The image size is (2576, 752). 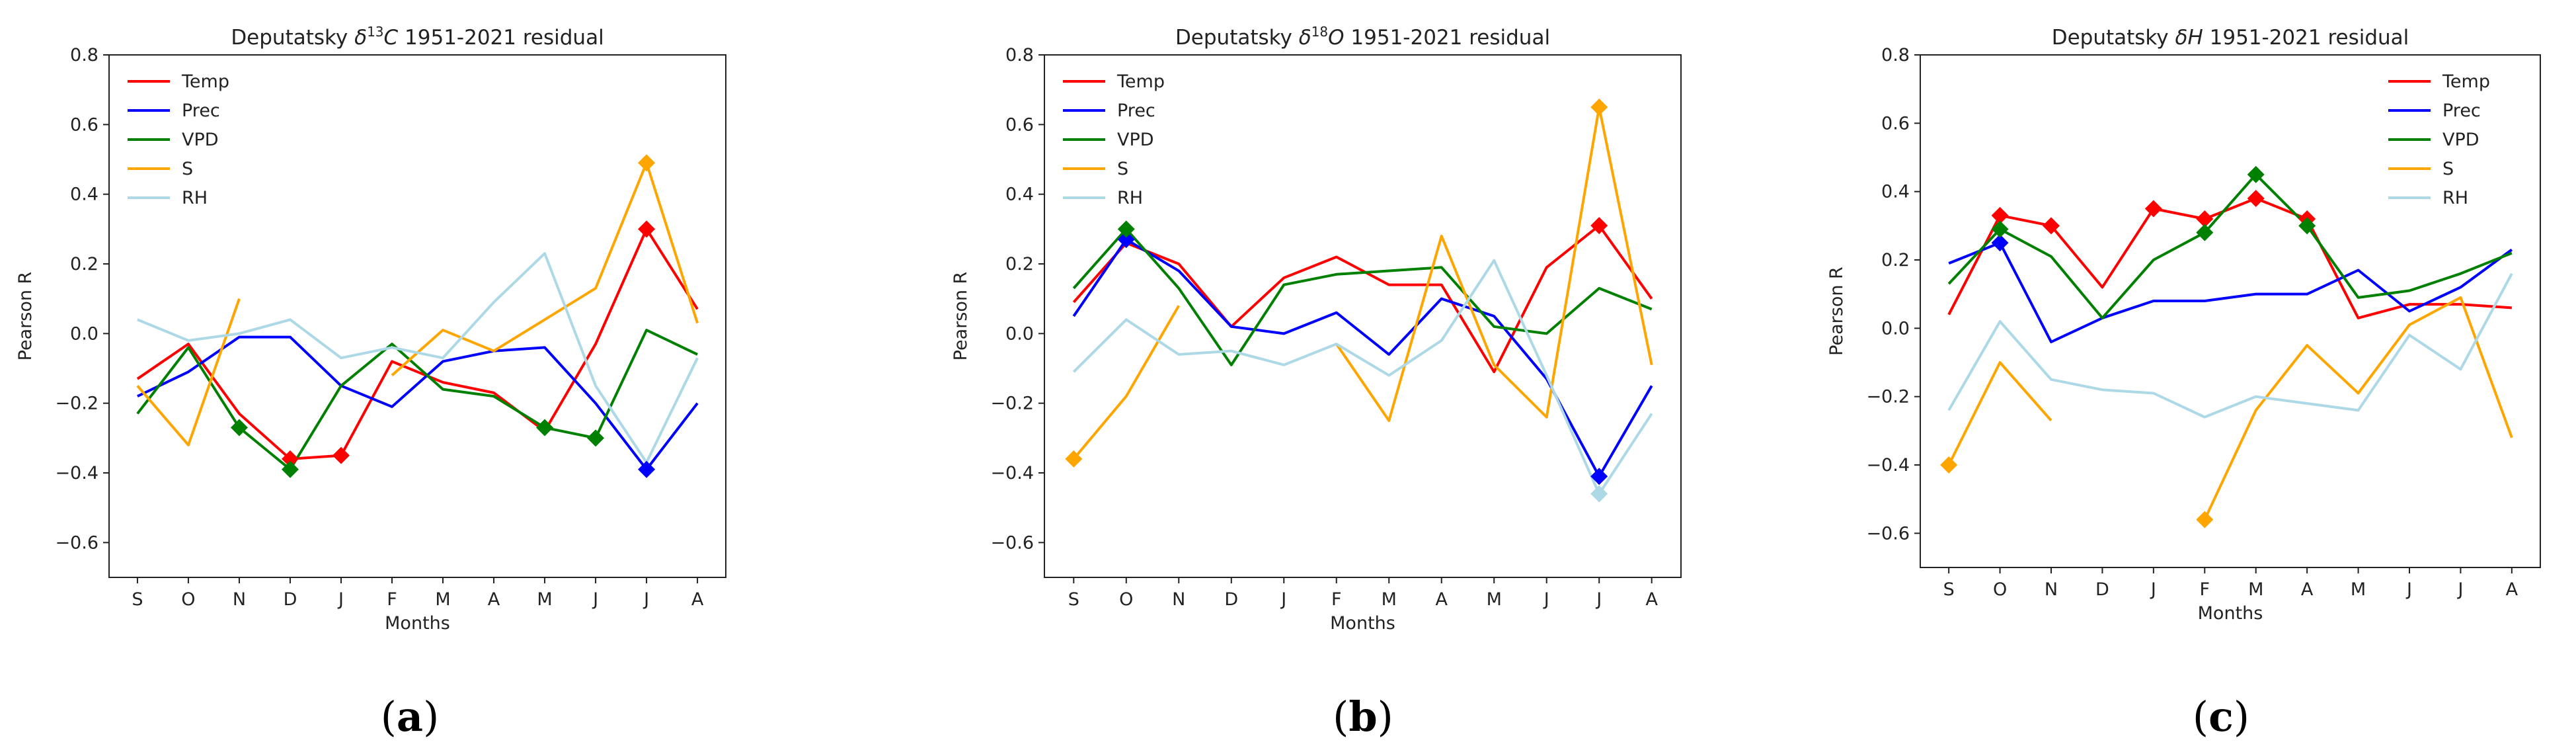 What do you see at coordinates (1362, 37) in the screenshot?
I see `chart-title: Deputatsky δ18O 1951-2021 residual` at bounding box center [1362, 37].